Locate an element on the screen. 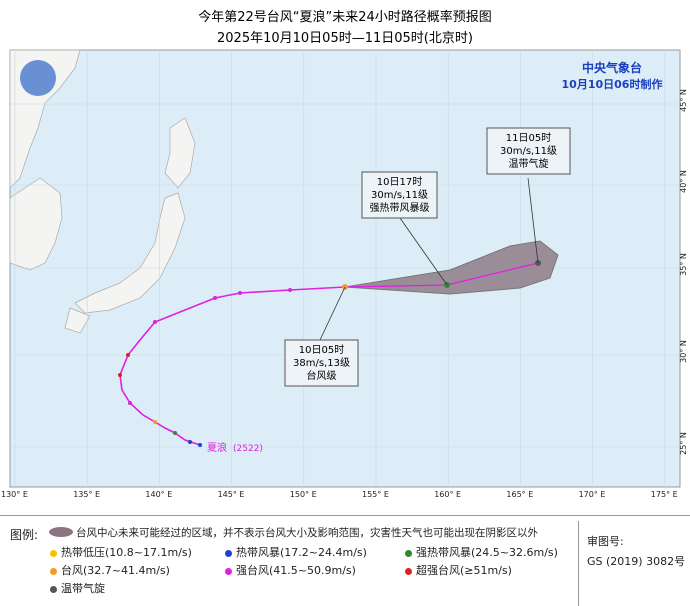 Image resolution: width=690 pixels, height=606 pixels. agency: 中央气象台 is located at coordinates (612, 67).